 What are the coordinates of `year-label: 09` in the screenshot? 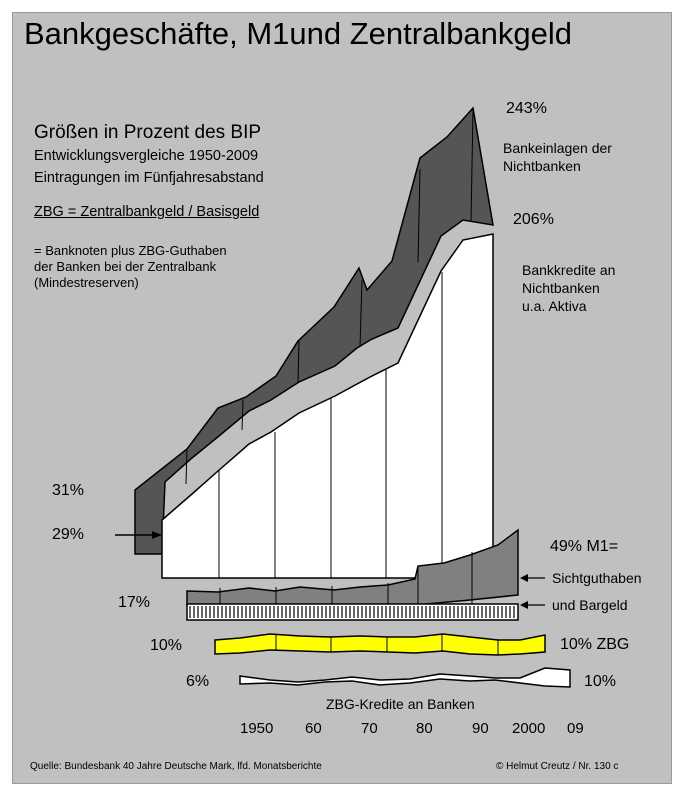 It's located at (575, 728).